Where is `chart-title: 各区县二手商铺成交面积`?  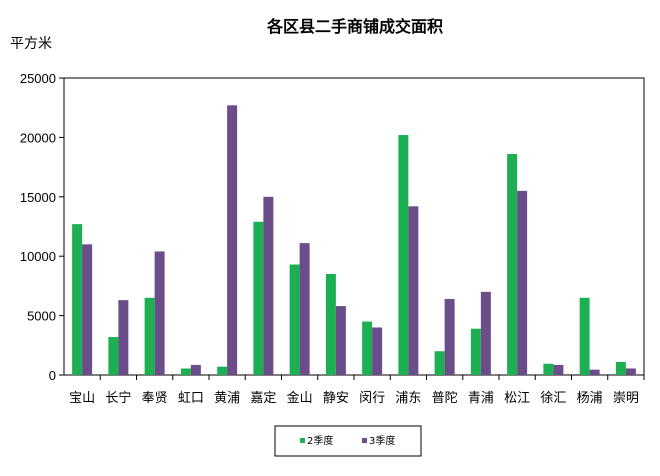 chart-title: 各区县二手商铺成交面积 is located at coordinates (354, 26).